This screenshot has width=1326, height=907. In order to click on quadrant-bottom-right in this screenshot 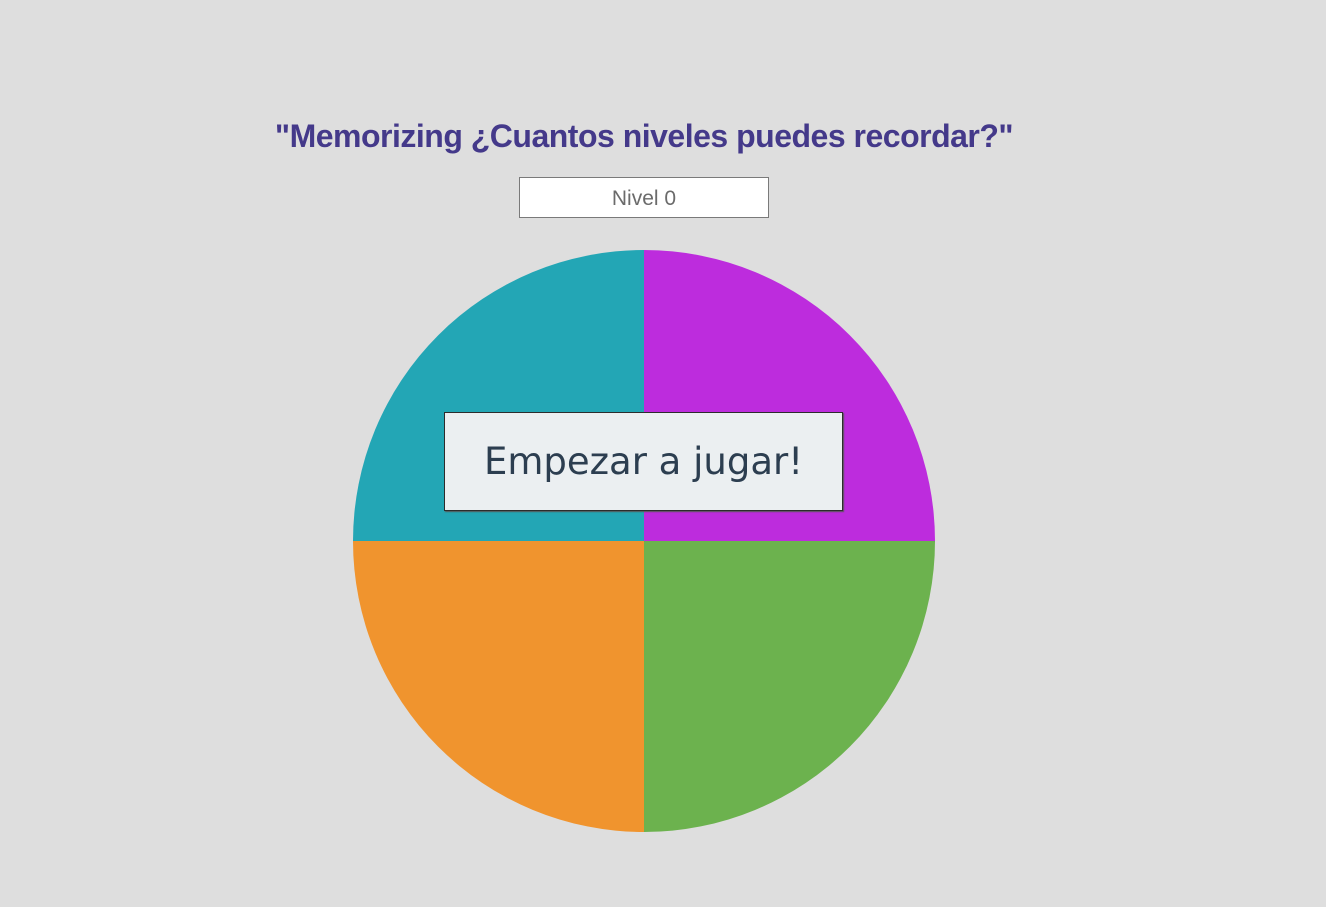, I will do `click(789, 686)`.